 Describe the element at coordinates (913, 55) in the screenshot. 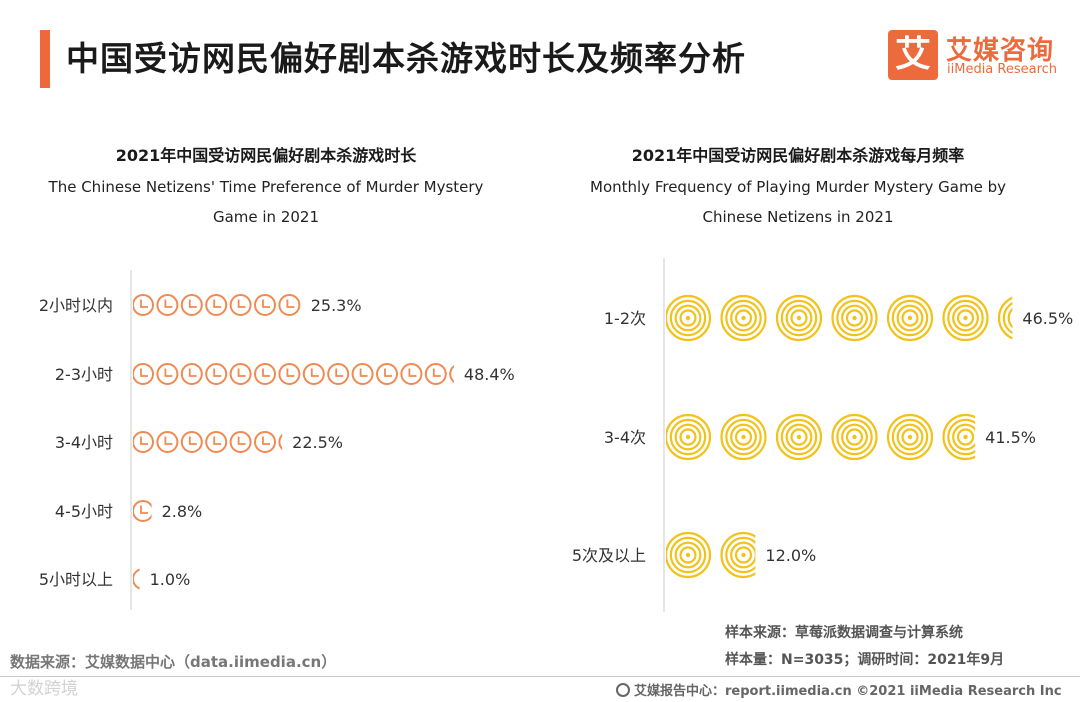

I see `logo-mark: 艾` at that location.